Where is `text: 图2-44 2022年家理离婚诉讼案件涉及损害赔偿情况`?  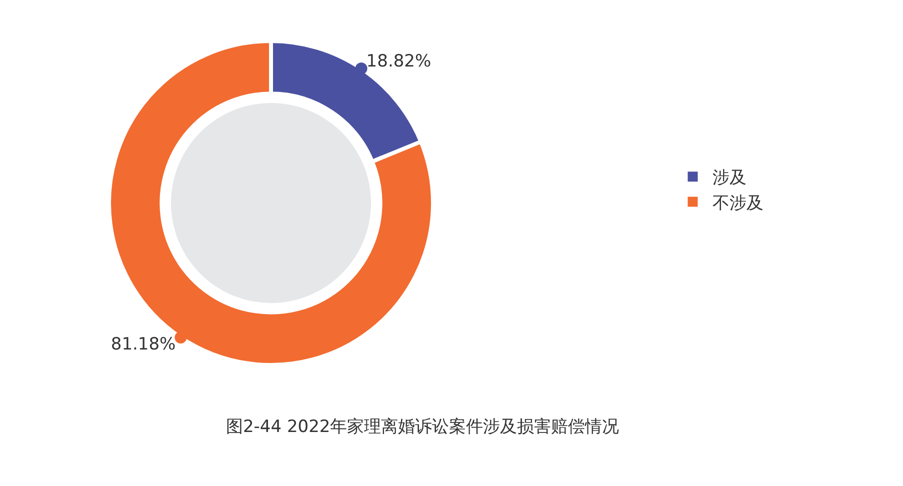
text: 图2-44 2022年家理离婚诉讼案件涉及损害赔偿情况 is located at coordinates (423, 427).